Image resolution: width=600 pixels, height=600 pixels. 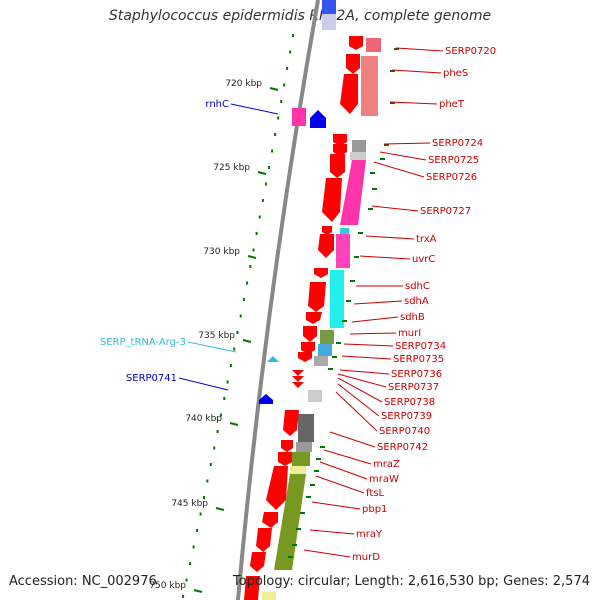 I want to click on gene-label: sdhC, so click(x=417, y=286).